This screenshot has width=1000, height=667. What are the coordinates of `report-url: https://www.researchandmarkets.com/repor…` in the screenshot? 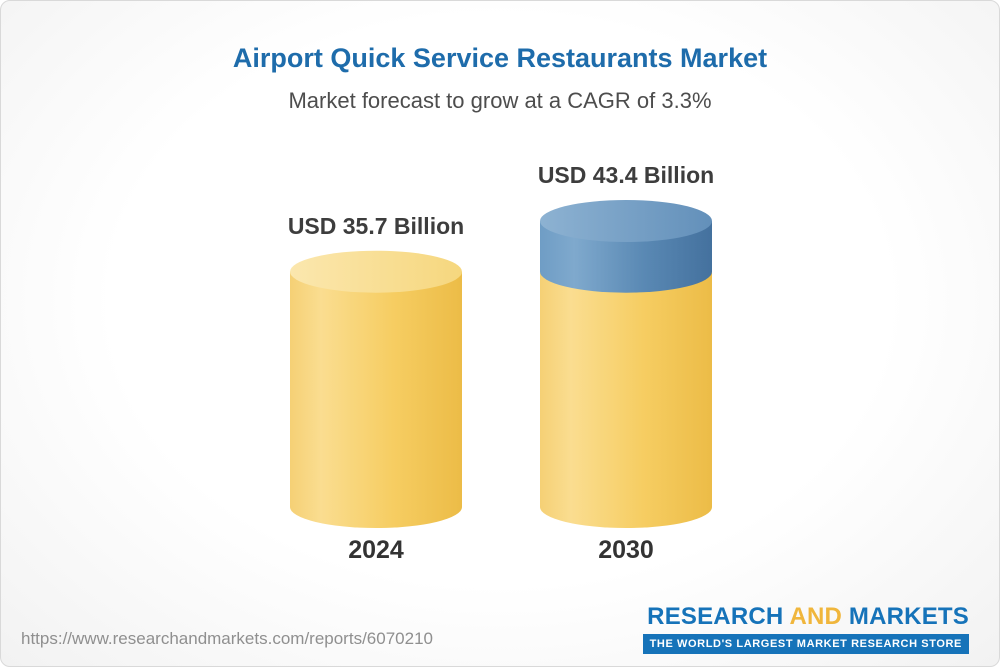 It's located at (227, 638).